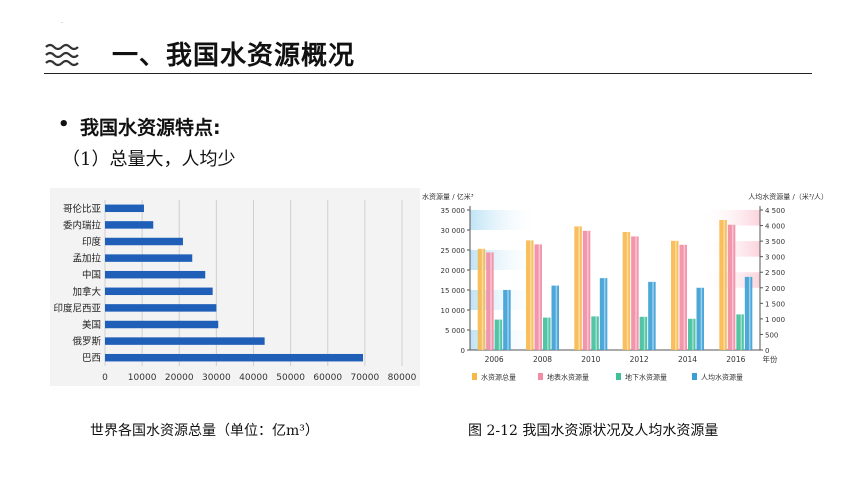 This screenshot has height=484, width=860. I want to click on y-tick-label-left: 30 000, so click(453, 231).